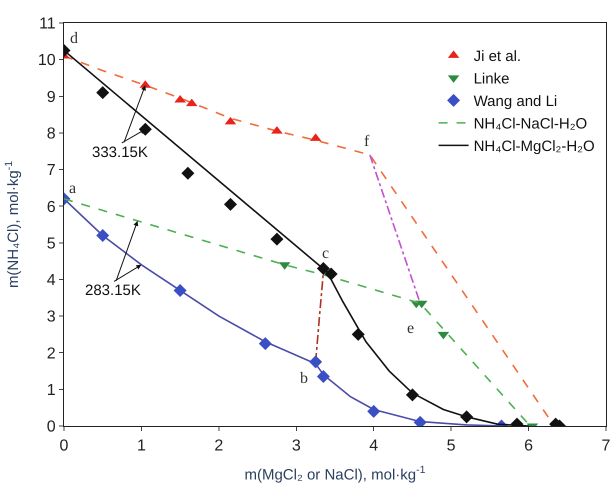  What do you see at coordinates (51, 243) in the screenshot?
I see `y-tick-label: 5` at bounding box center [51, 243].